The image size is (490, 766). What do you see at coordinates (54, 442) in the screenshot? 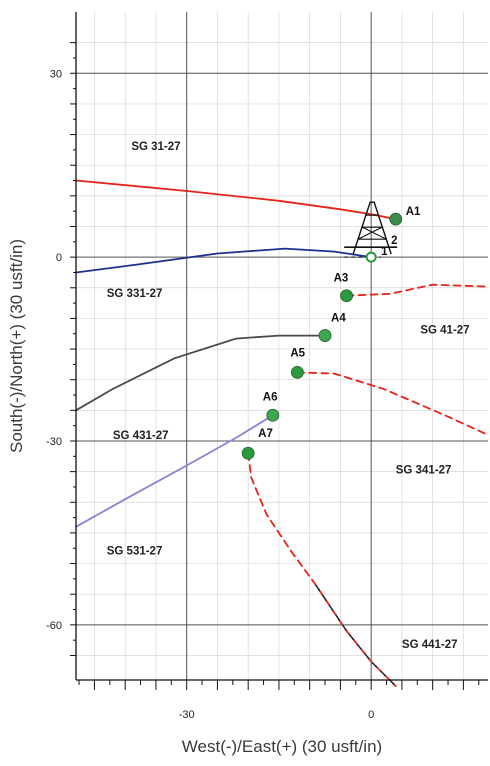
I see `y-tick-label: -30` at bounding box center [54, 442].